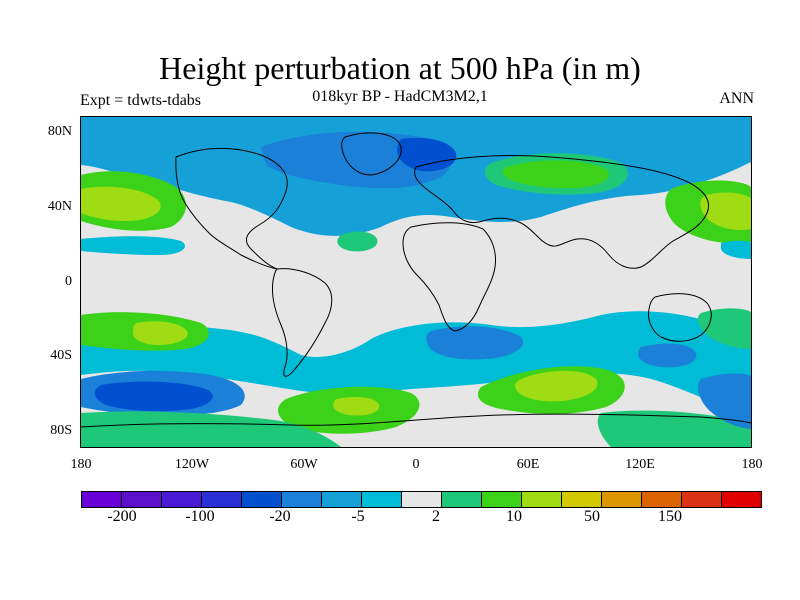 The height and width of the screenshot is (600, 800). What do you see at coordinates (427, 154) in the screenshot?
I see `anomaly-region-greenland-core` at bounding box center [427, 154].